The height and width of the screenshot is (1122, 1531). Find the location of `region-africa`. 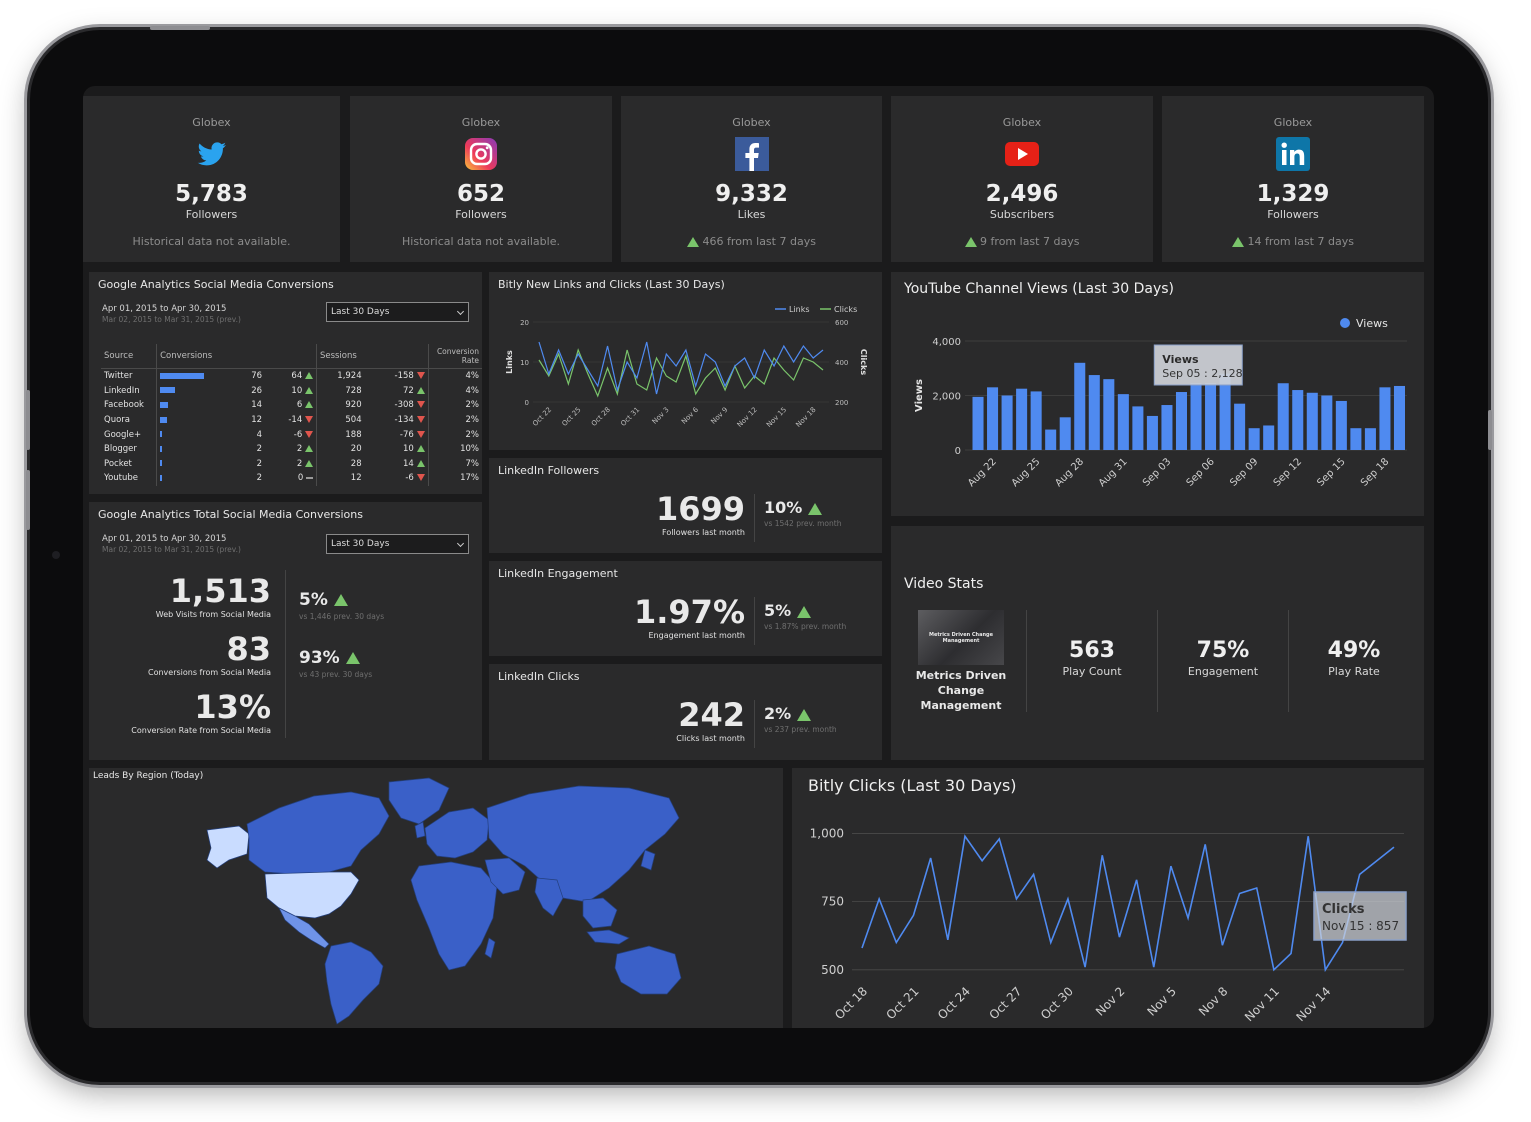

region-africa is located at coordinates (454, 916).